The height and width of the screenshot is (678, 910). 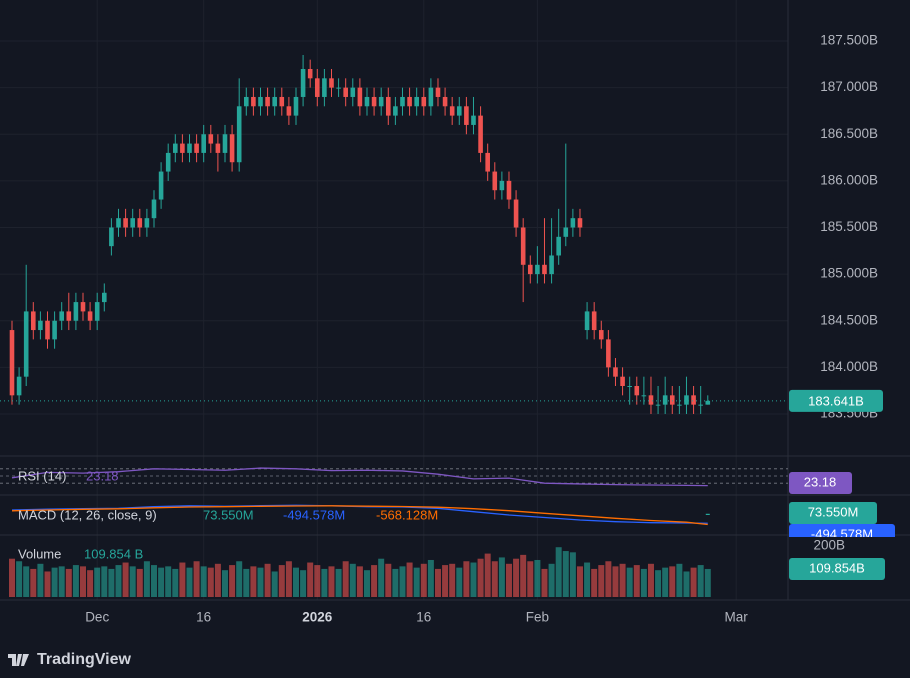 I want to click on y-tick-label: 186.500B, so click(x=849, y=133).